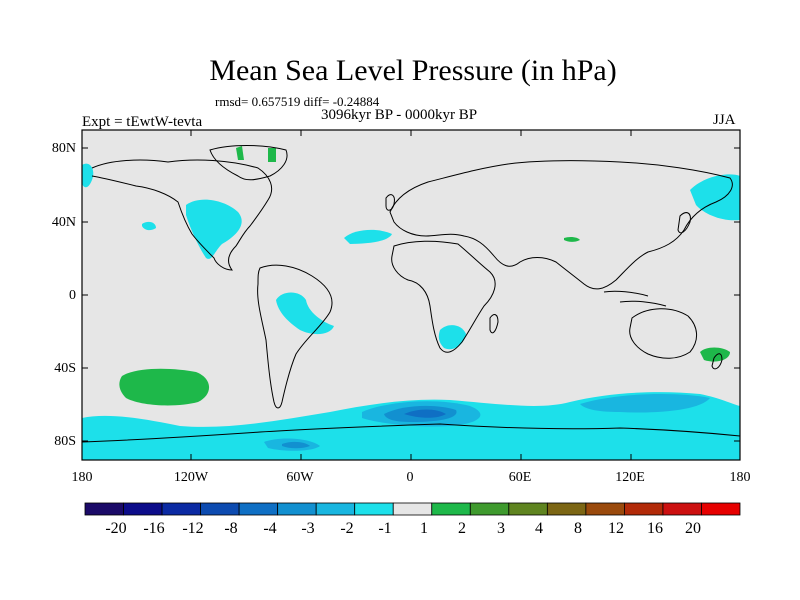 The image size is (800, 600). Describe the element at coordinates (663, 333) in the screenshot. I see `coastline-australia` at that location.